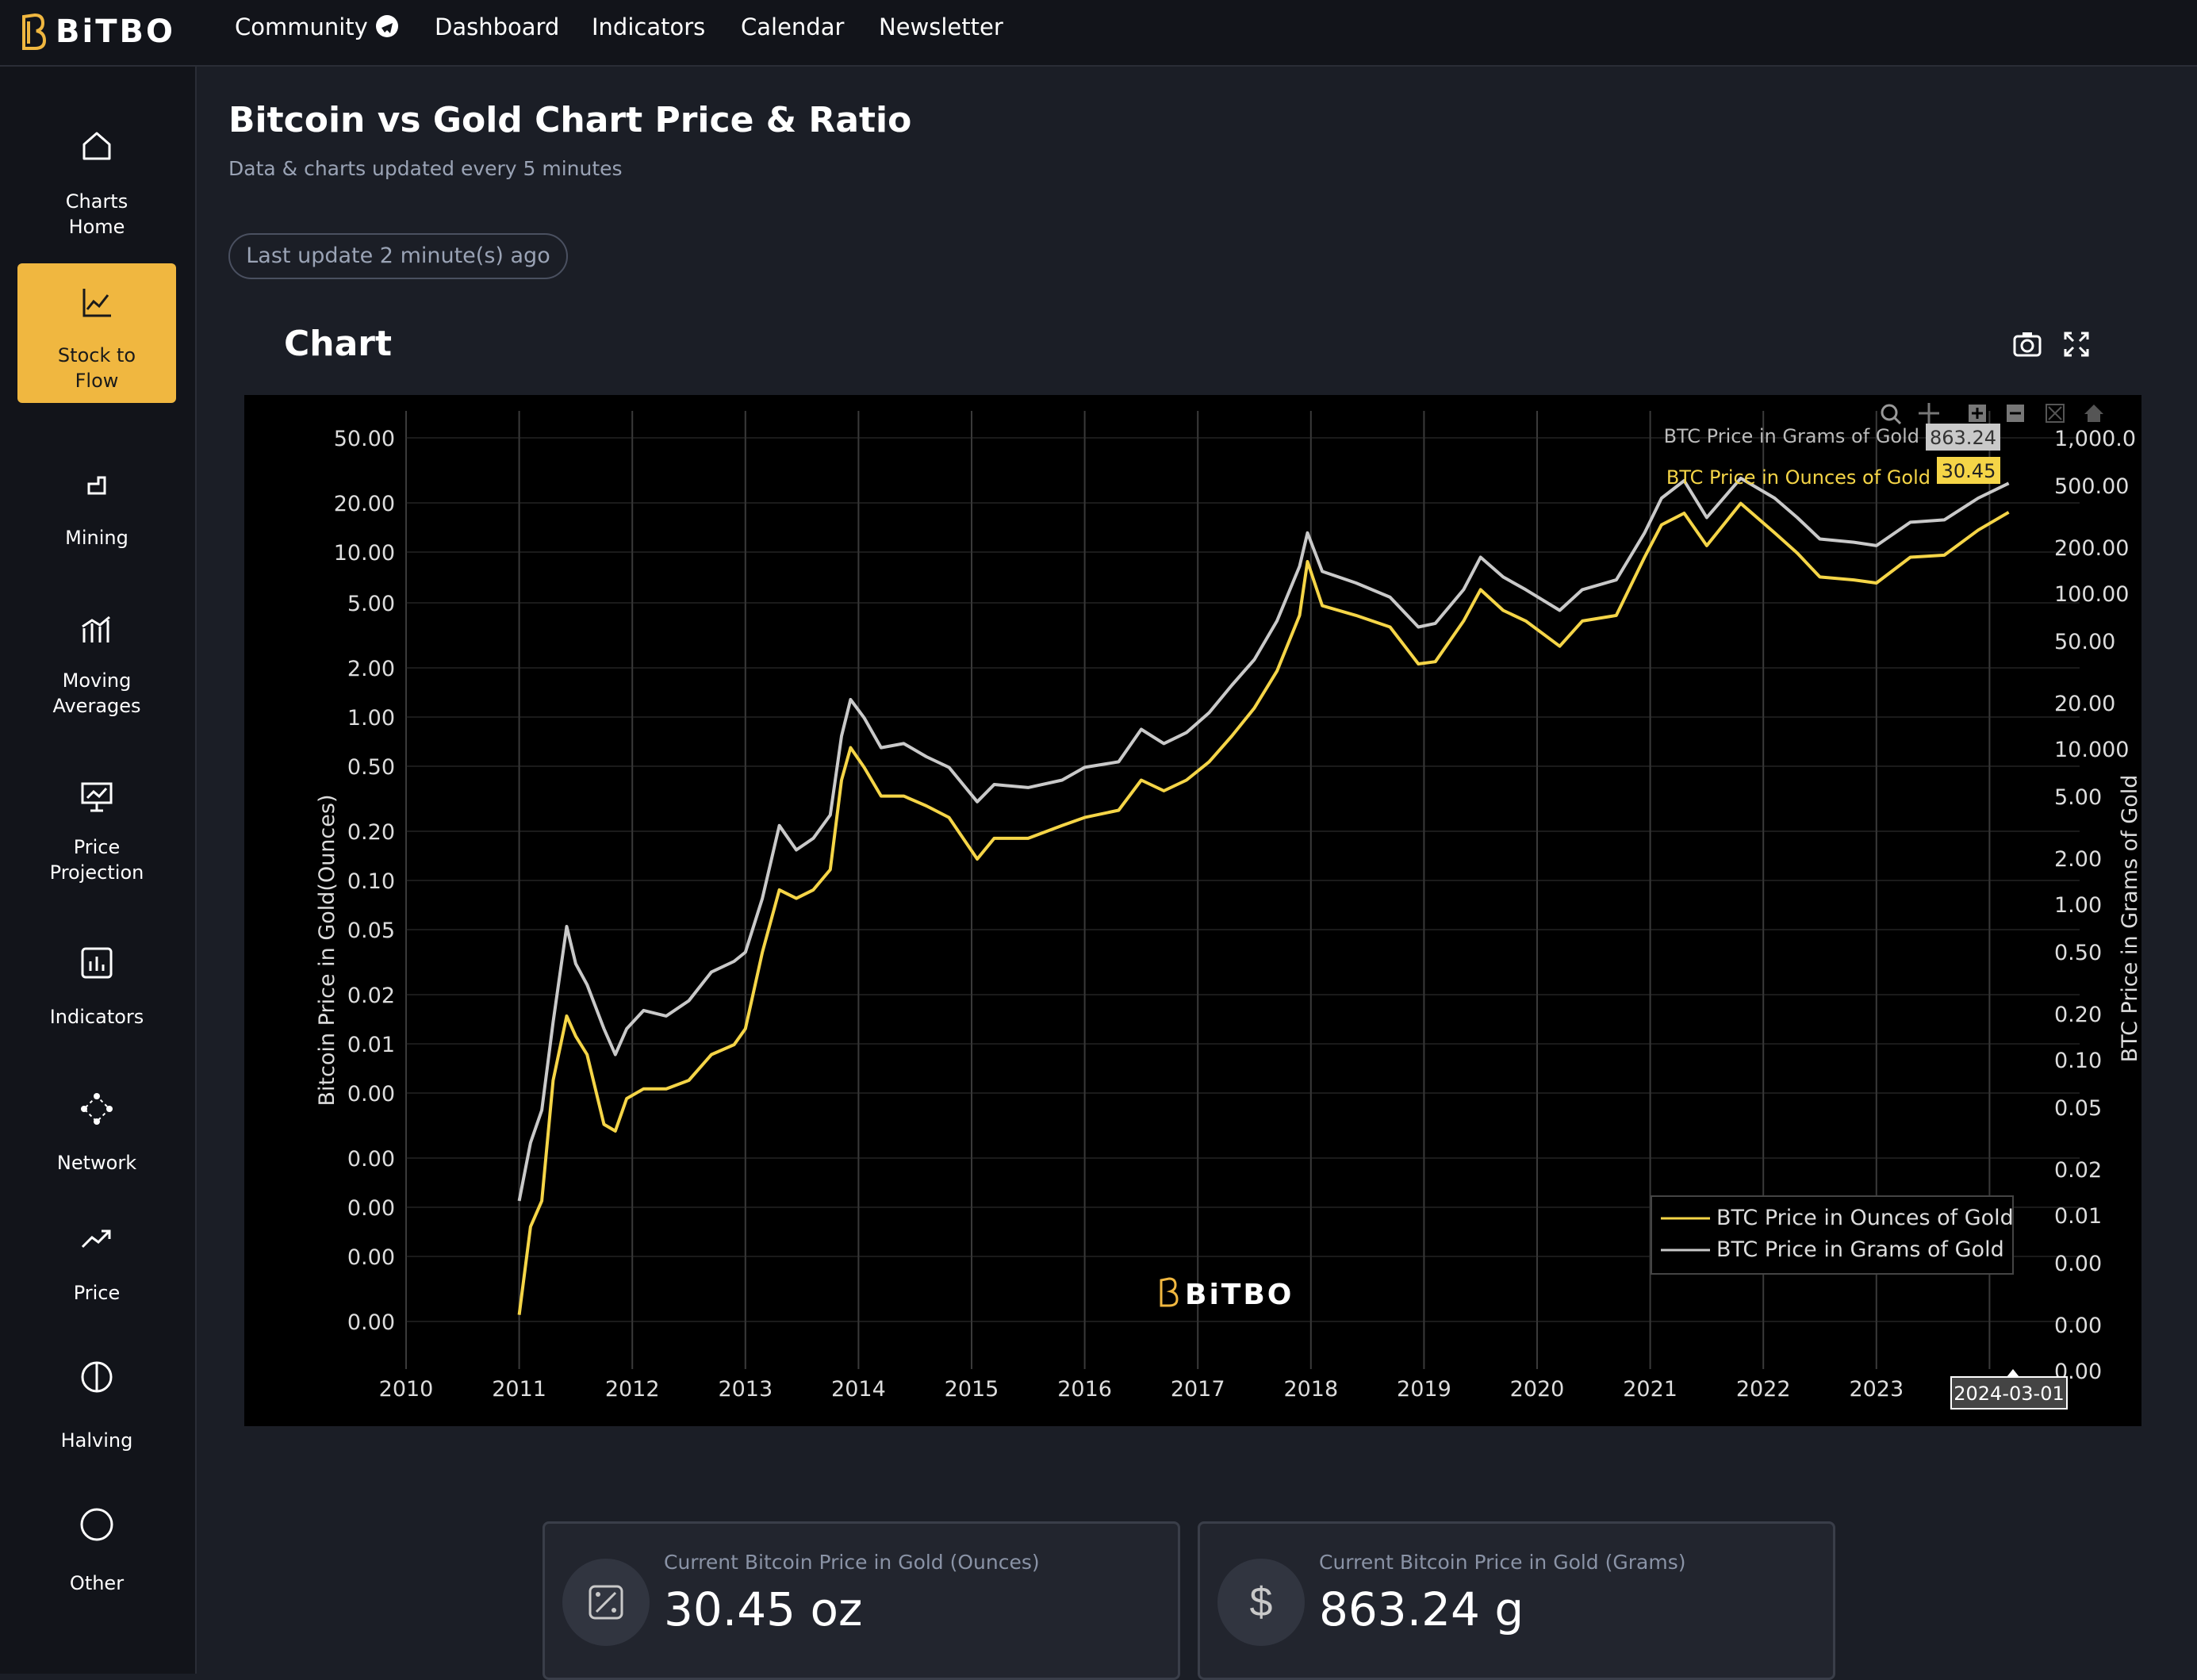 This screenshot has width=2197, height=1680. I want to click on chart-watermark: BiTBO, so click(1227, 1294).